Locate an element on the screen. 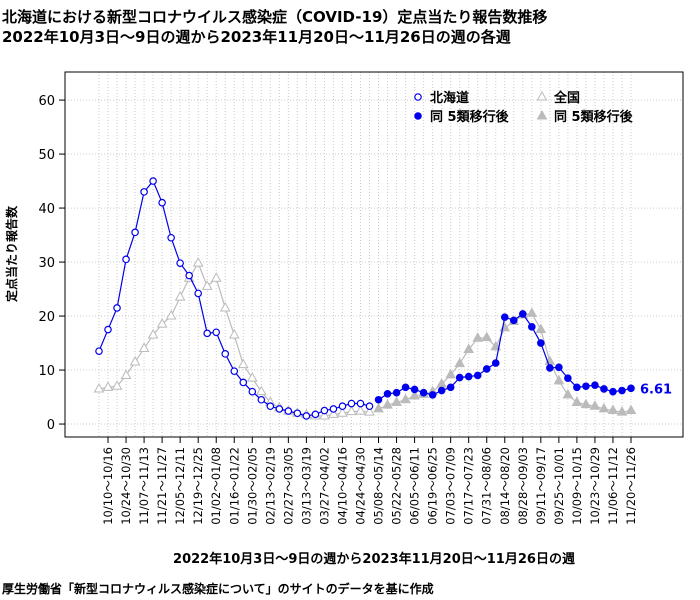  x-tick-label: 06/05～06/11 is located at coordinates (415, 486).